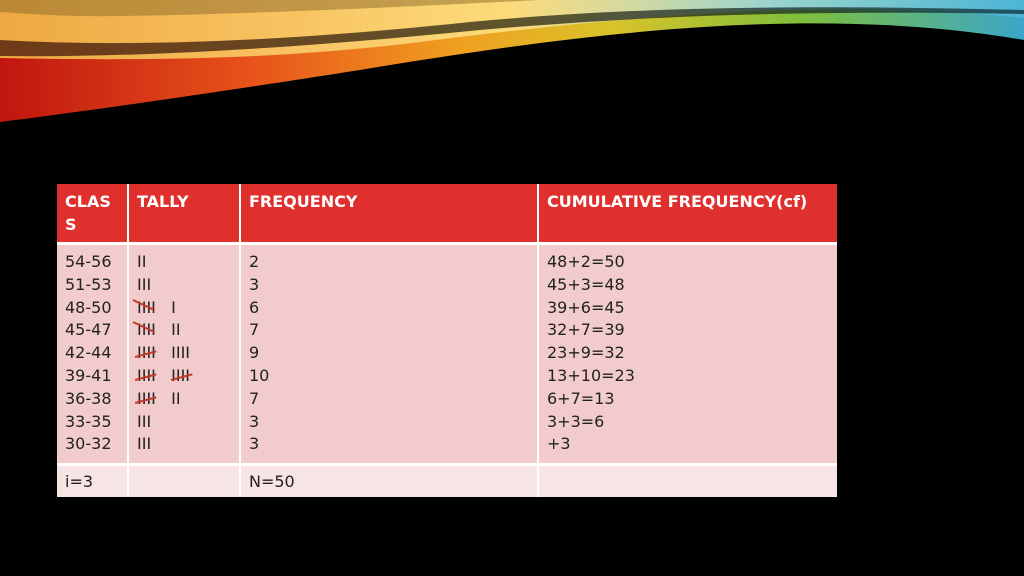 This screenshot has width=1024, height=576. What do you see at coordinates (586, 330) in the screenshot?
I see `cf-cell: 32+7=39` at bounding box center [586, 330].